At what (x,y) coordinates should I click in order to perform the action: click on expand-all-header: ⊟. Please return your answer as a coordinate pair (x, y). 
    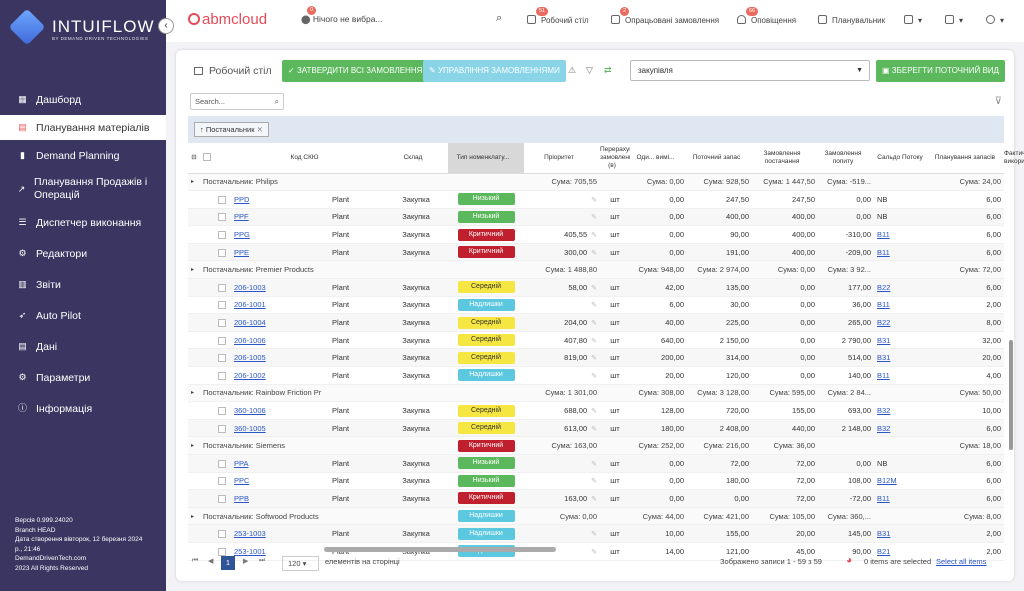
    Looking at the image, I should click on (194, 158).